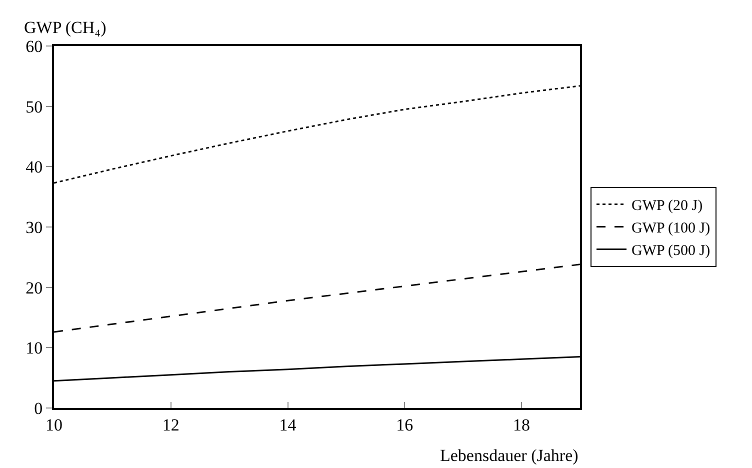 The image size is (752, 468). What do you see at coordinates (521, 424) in the screenshot?
I see `x-tick-label: 18` at bounding box center [521, 424].